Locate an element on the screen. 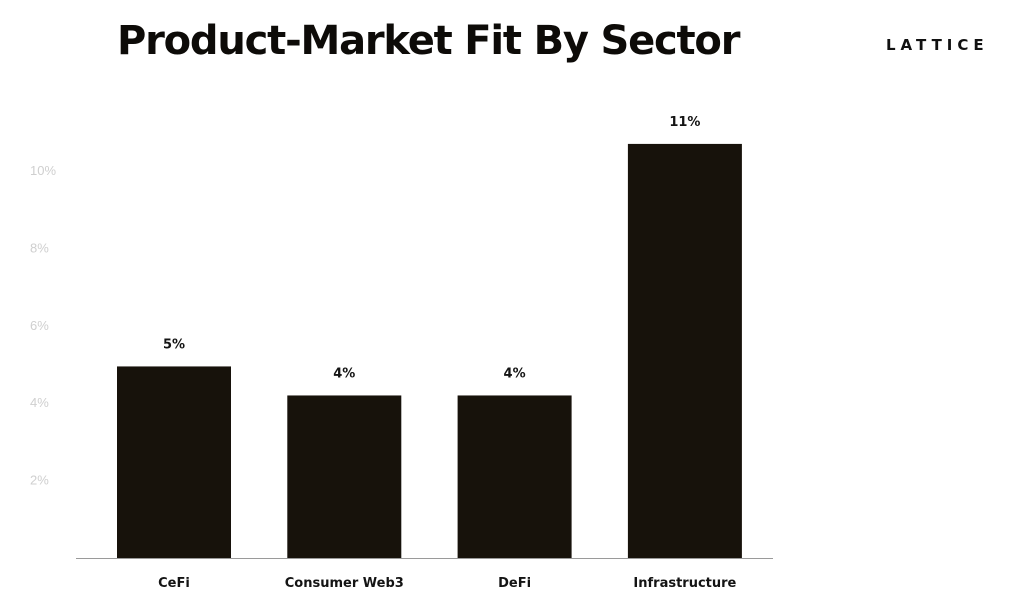  data-label: 5% is located at coordinates (174, 344).